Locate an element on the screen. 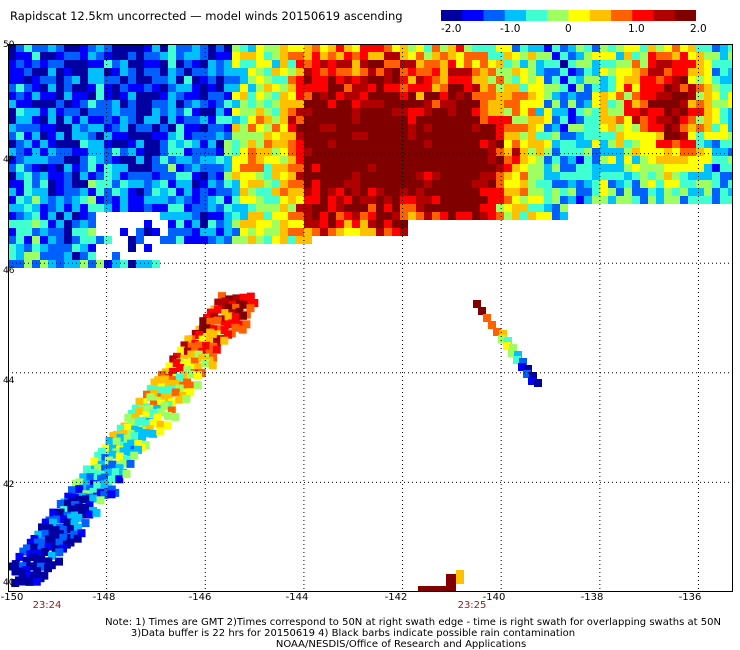  x-tick-label: -144 is located at coordinates (297, 597).